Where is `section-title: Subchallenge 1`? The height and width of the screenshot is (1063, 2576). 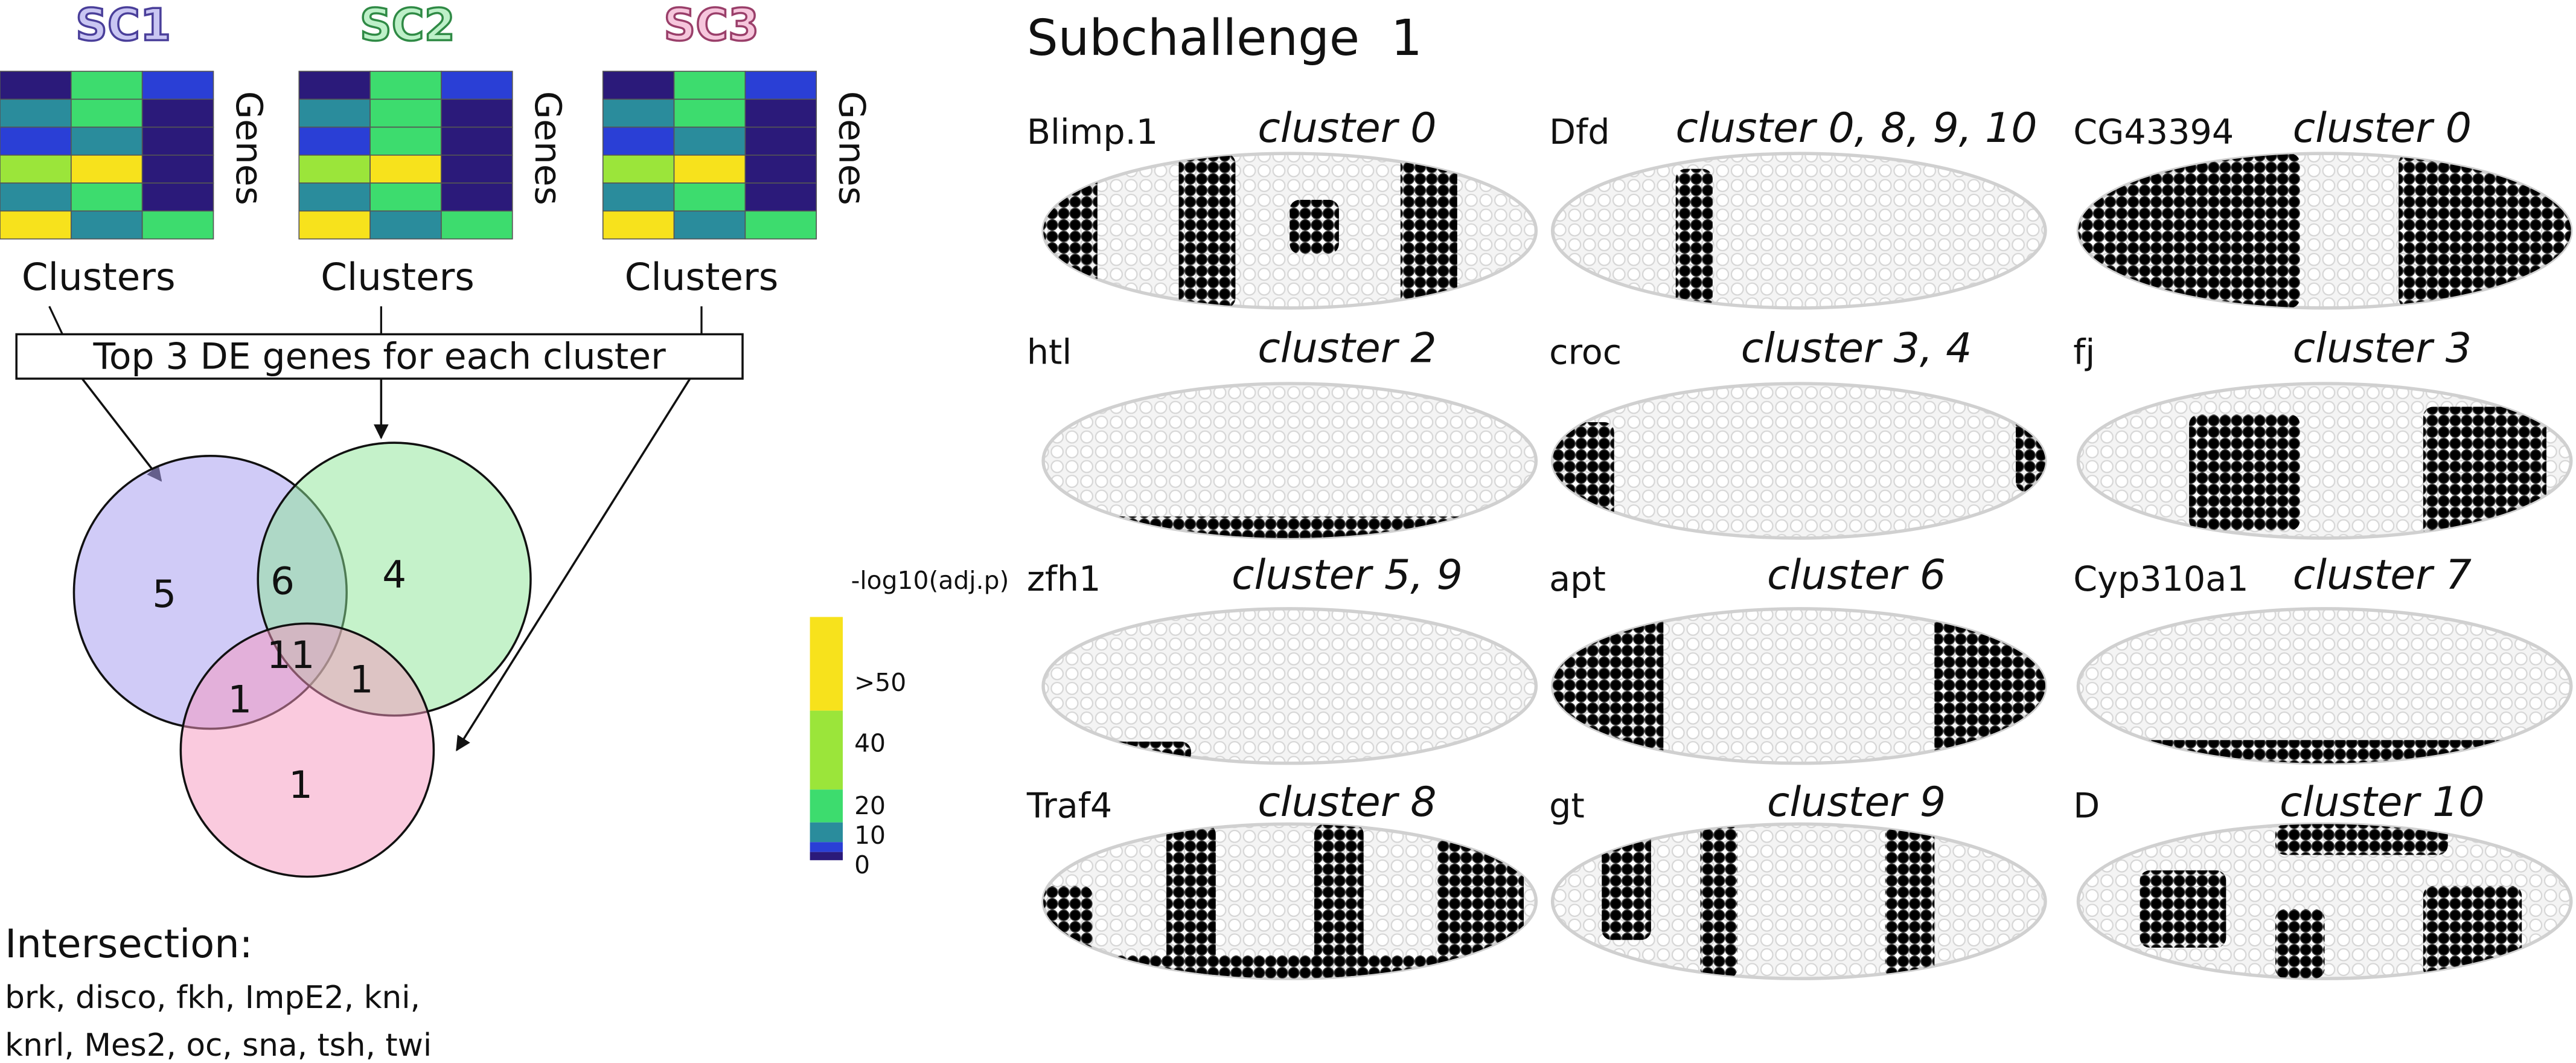 section-title: Subchallenge 1 is located at coordinates (1225, 38).